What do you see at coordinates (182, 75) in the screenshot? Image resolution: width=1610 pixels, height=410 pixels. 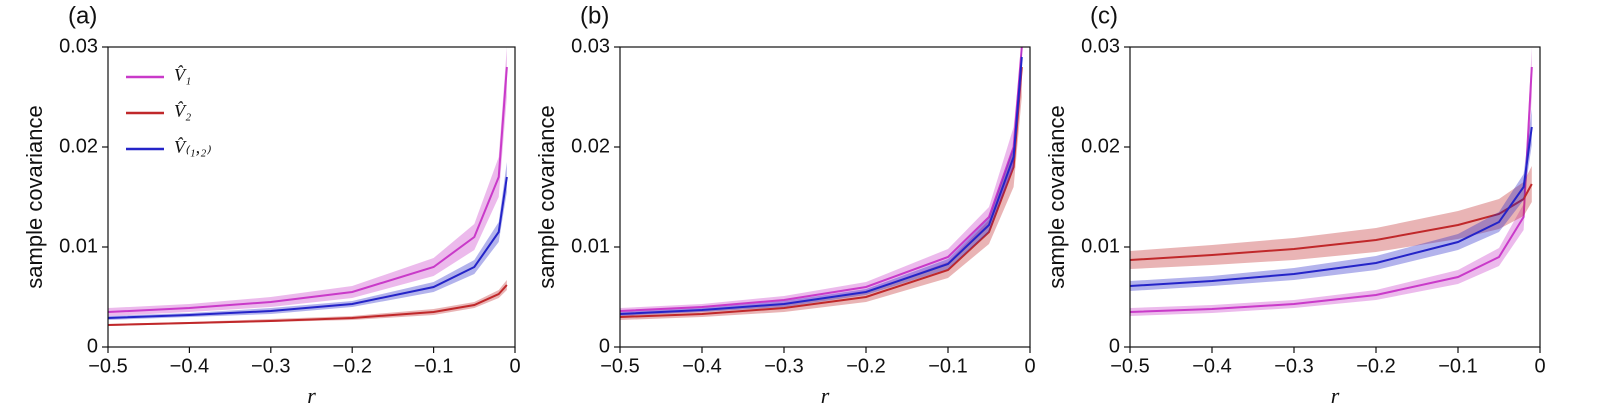 I see `legend-label: V̂₁` at bounding box center [182, 75].